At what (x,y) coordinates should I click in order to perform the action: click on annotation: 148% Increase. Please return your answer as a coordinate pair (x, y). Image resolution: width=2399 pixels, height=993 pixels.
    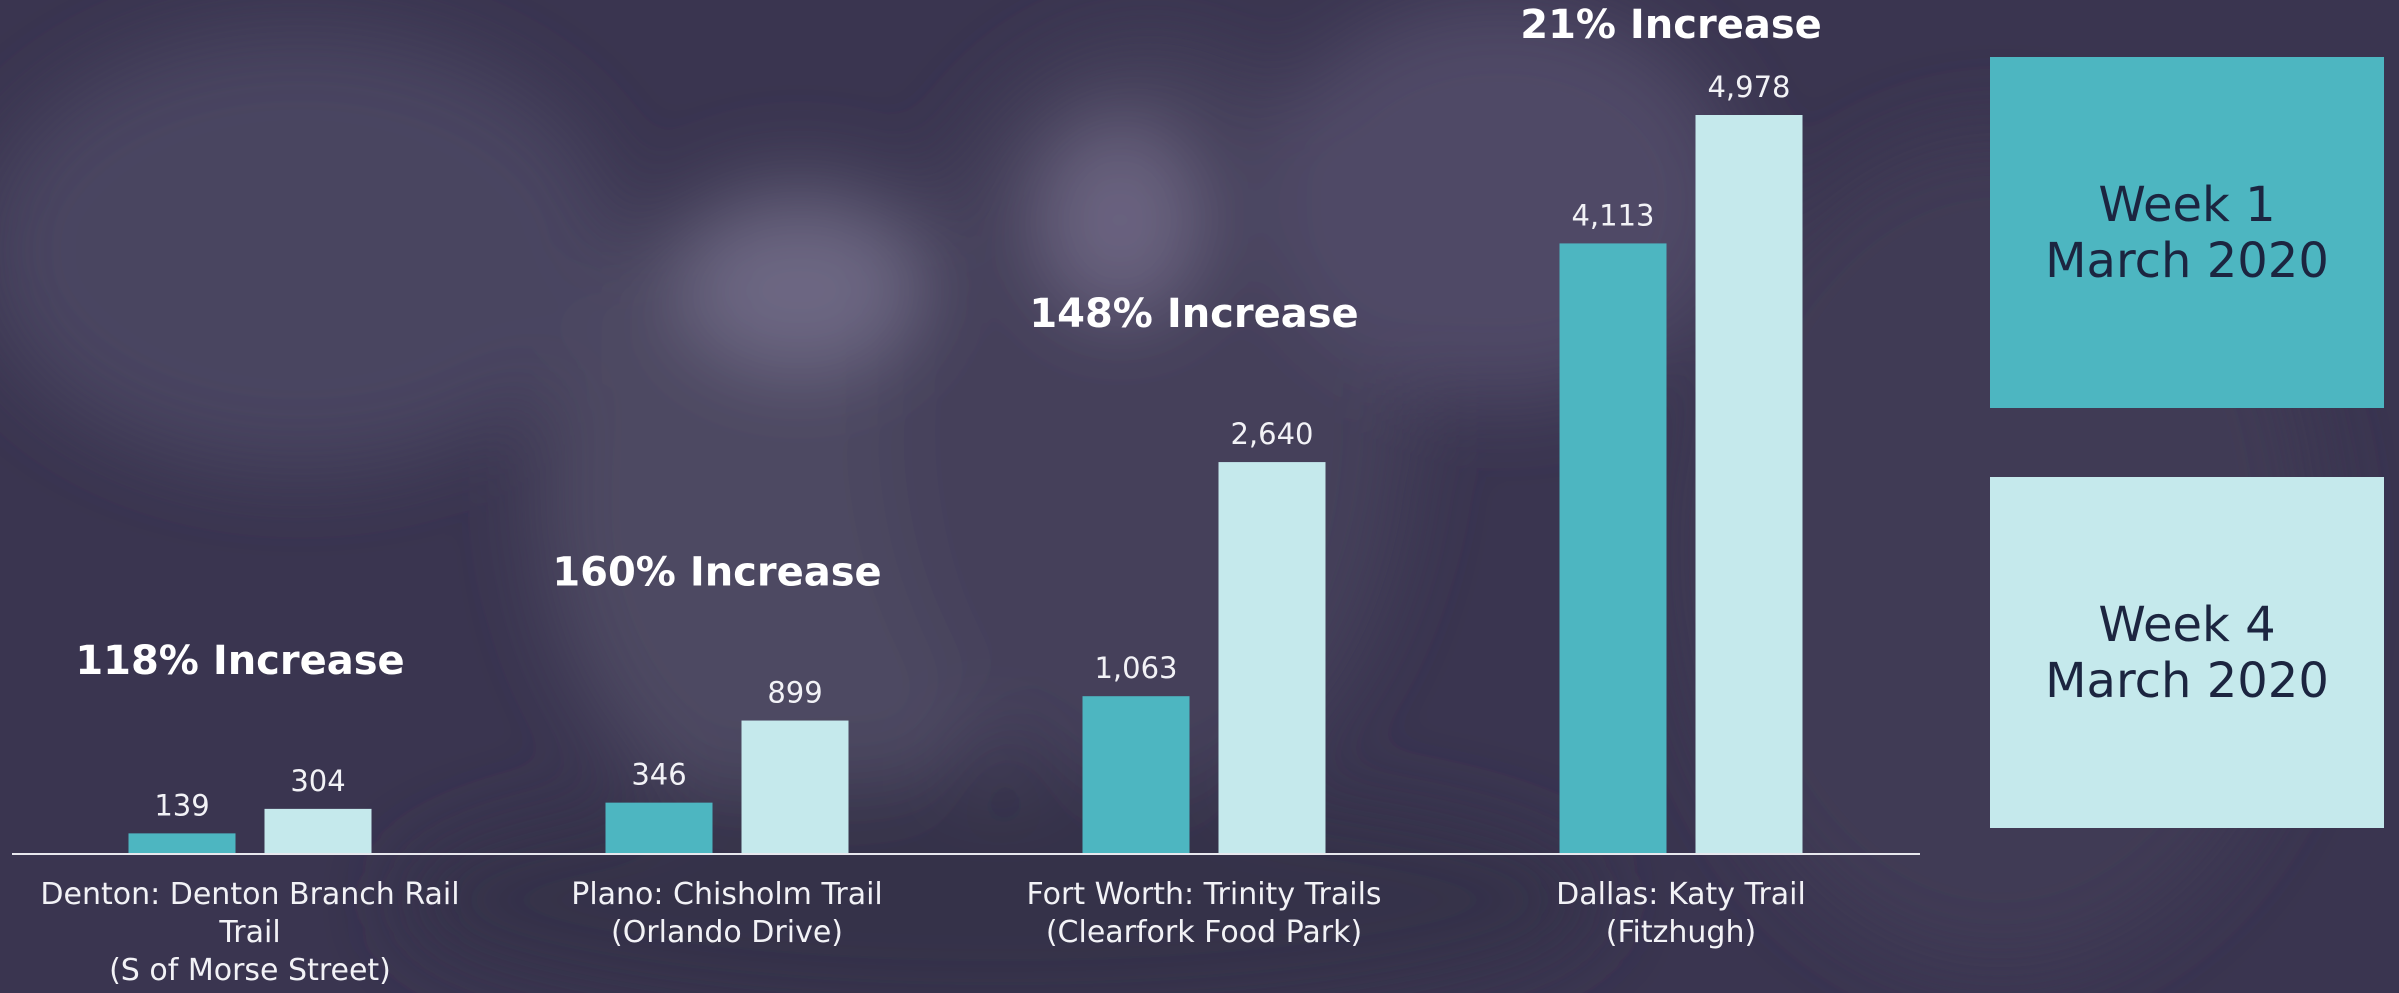
    Looking at the image, I should click on (1193, 314).